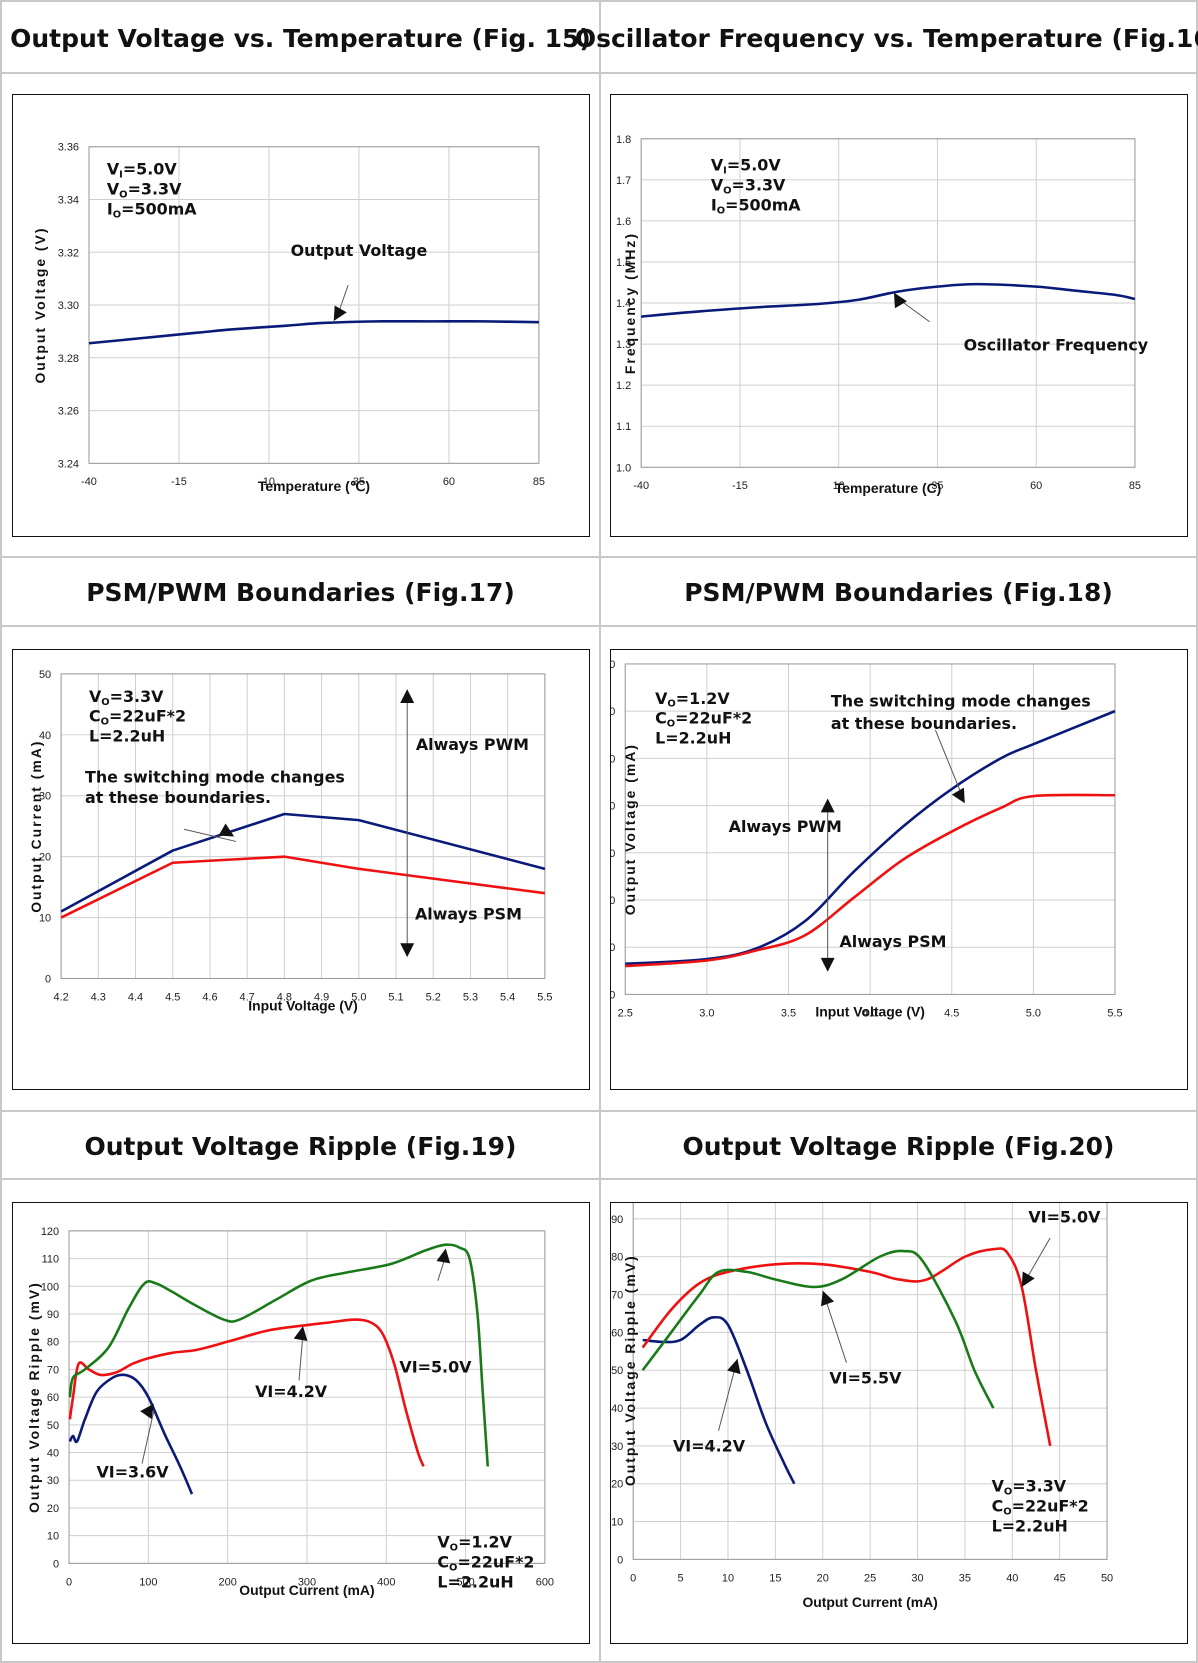 The height and width of the screenshot is (1663, 1198). I want to click on fig17-title: PSM/PWM Boundaries (Fig.17), so click(300, 592).